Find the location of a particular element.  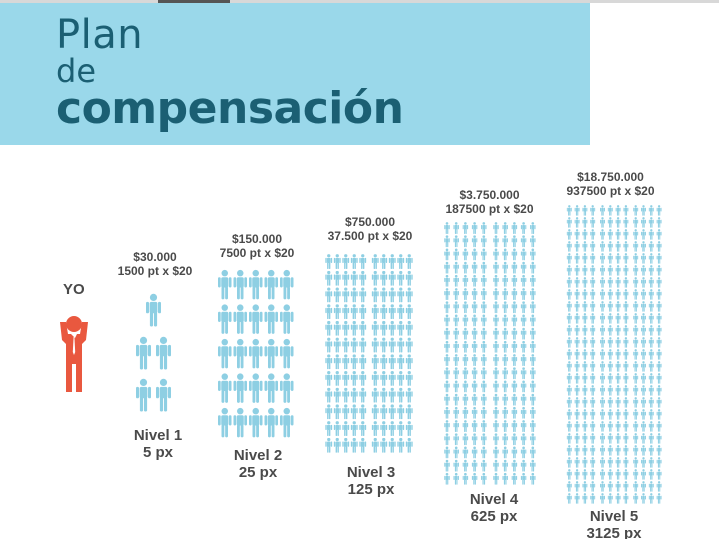

level-1-amount-label: $30.000 1500 pt x $20 is located at coordinates (155, 264).